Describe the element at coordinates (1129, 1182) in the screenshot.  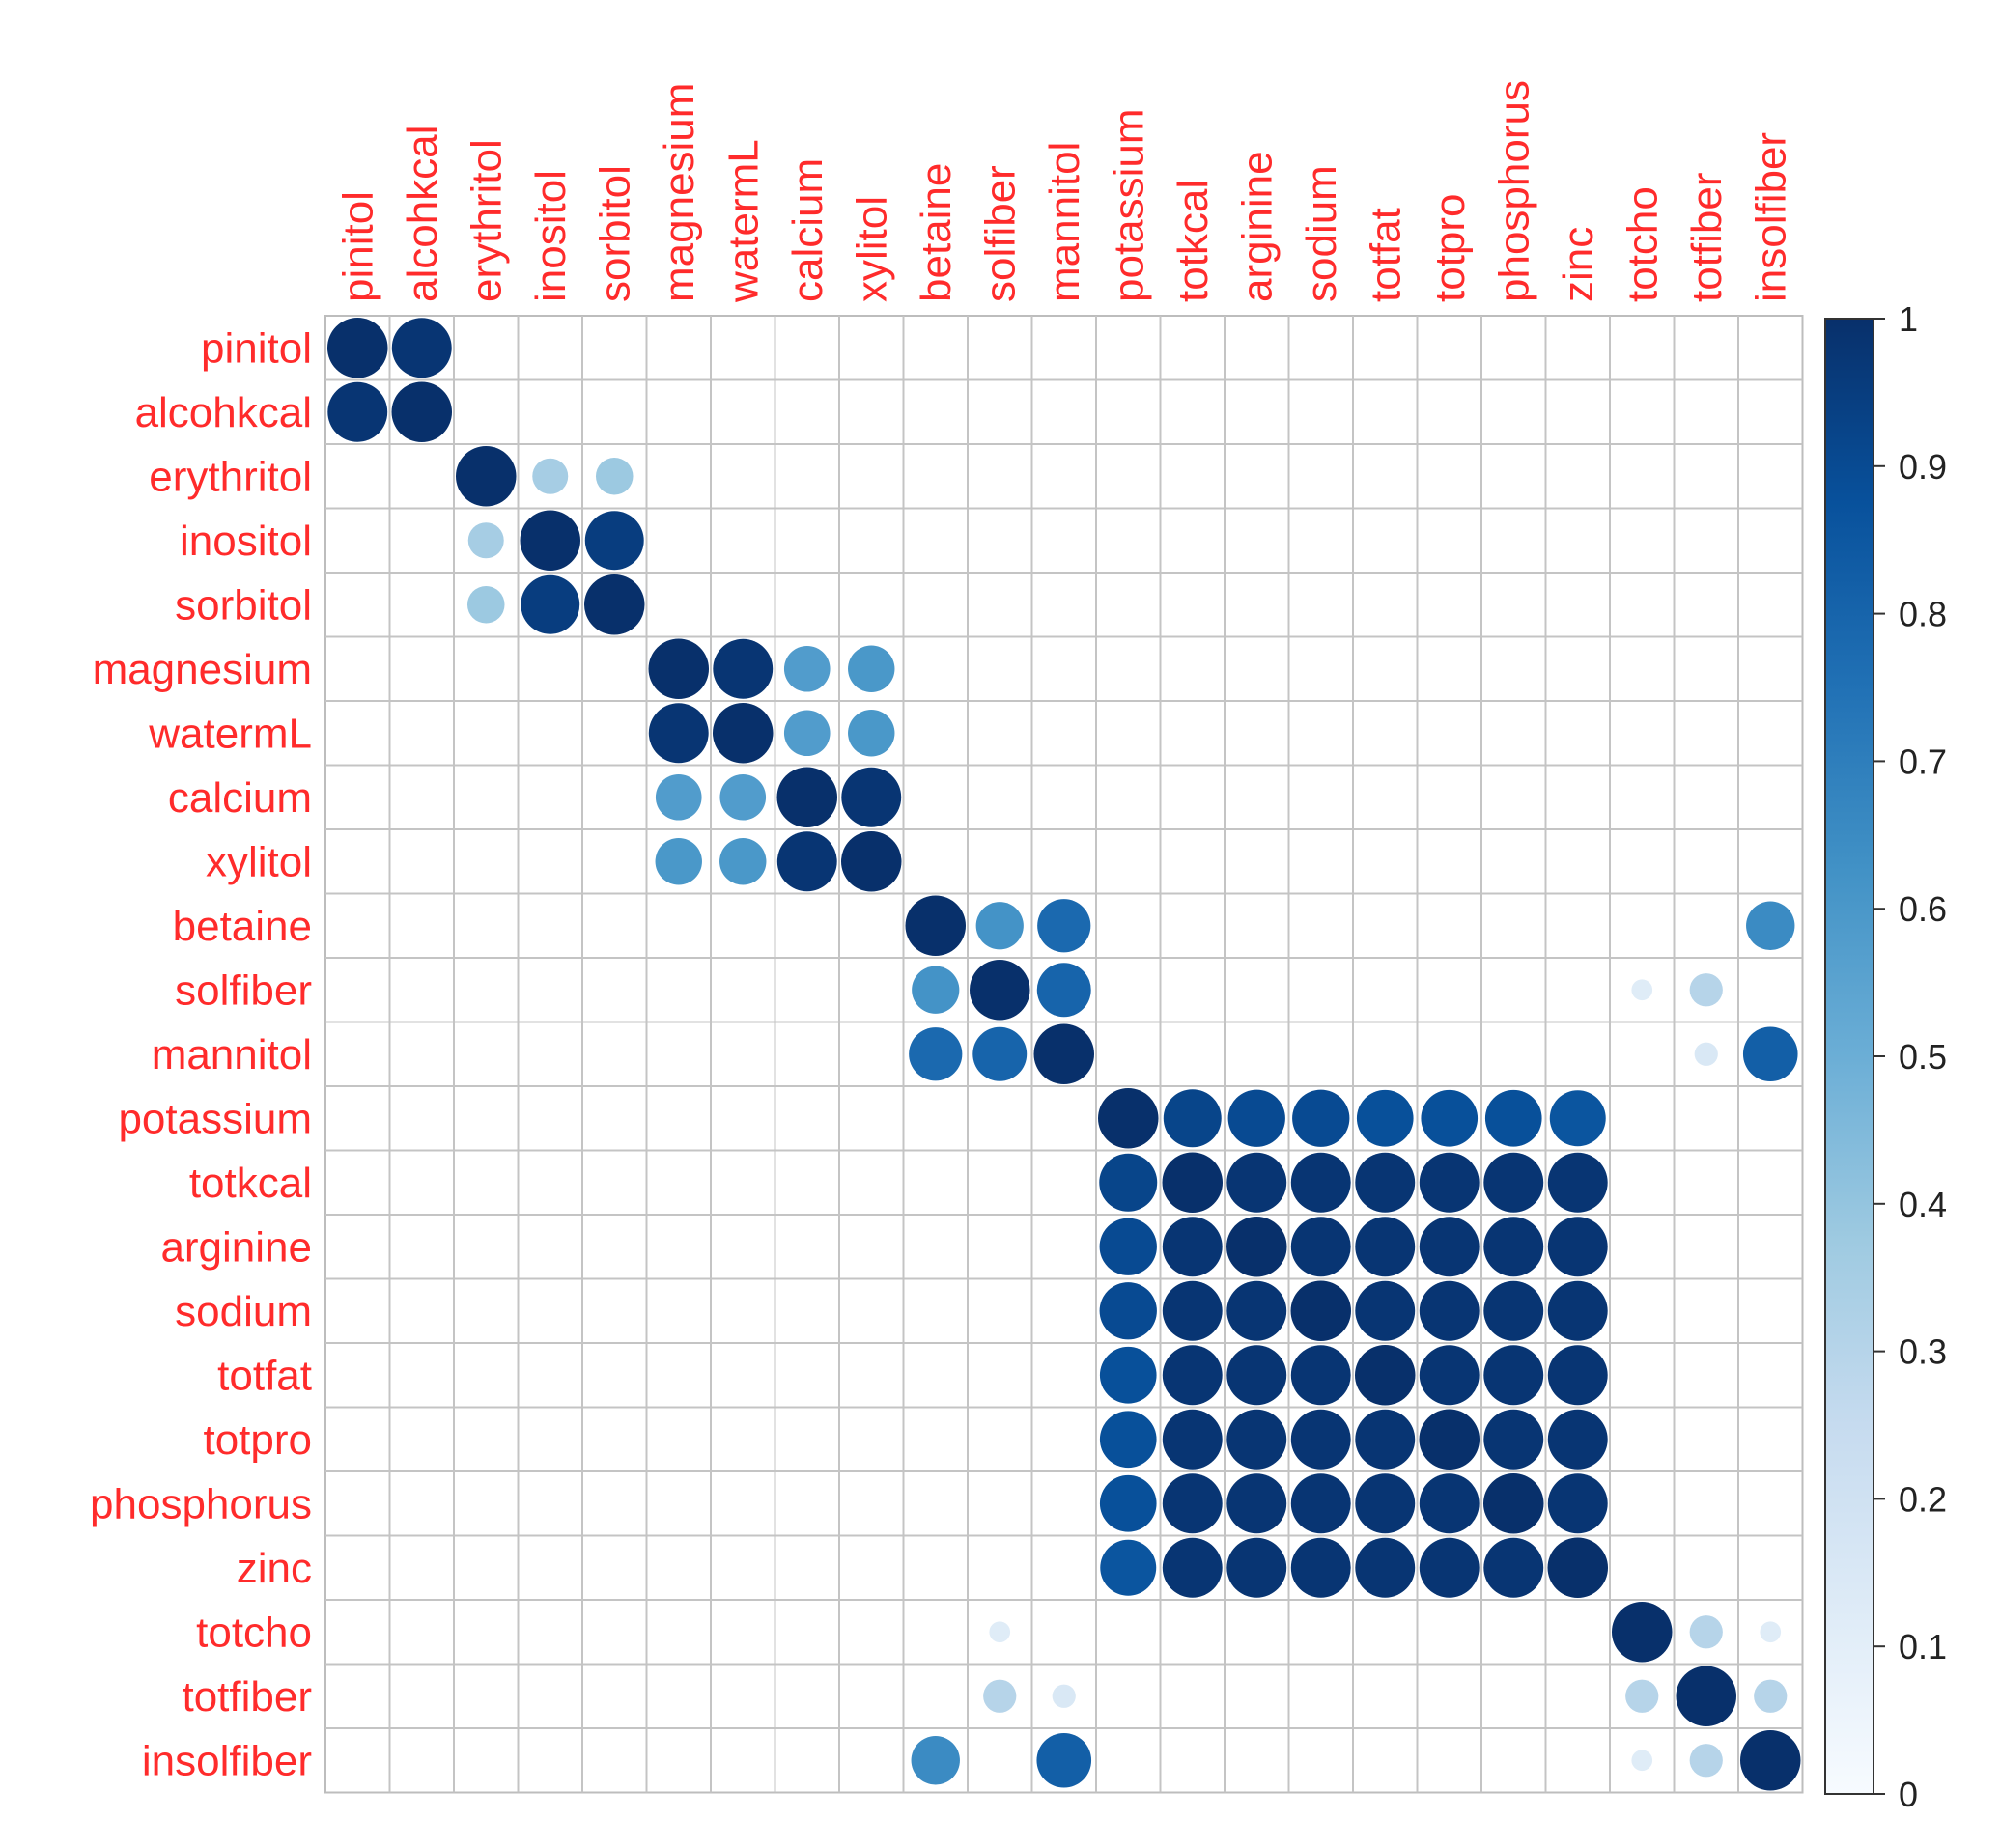
I see `correlation-circle-totkcal-potassium` at that location.